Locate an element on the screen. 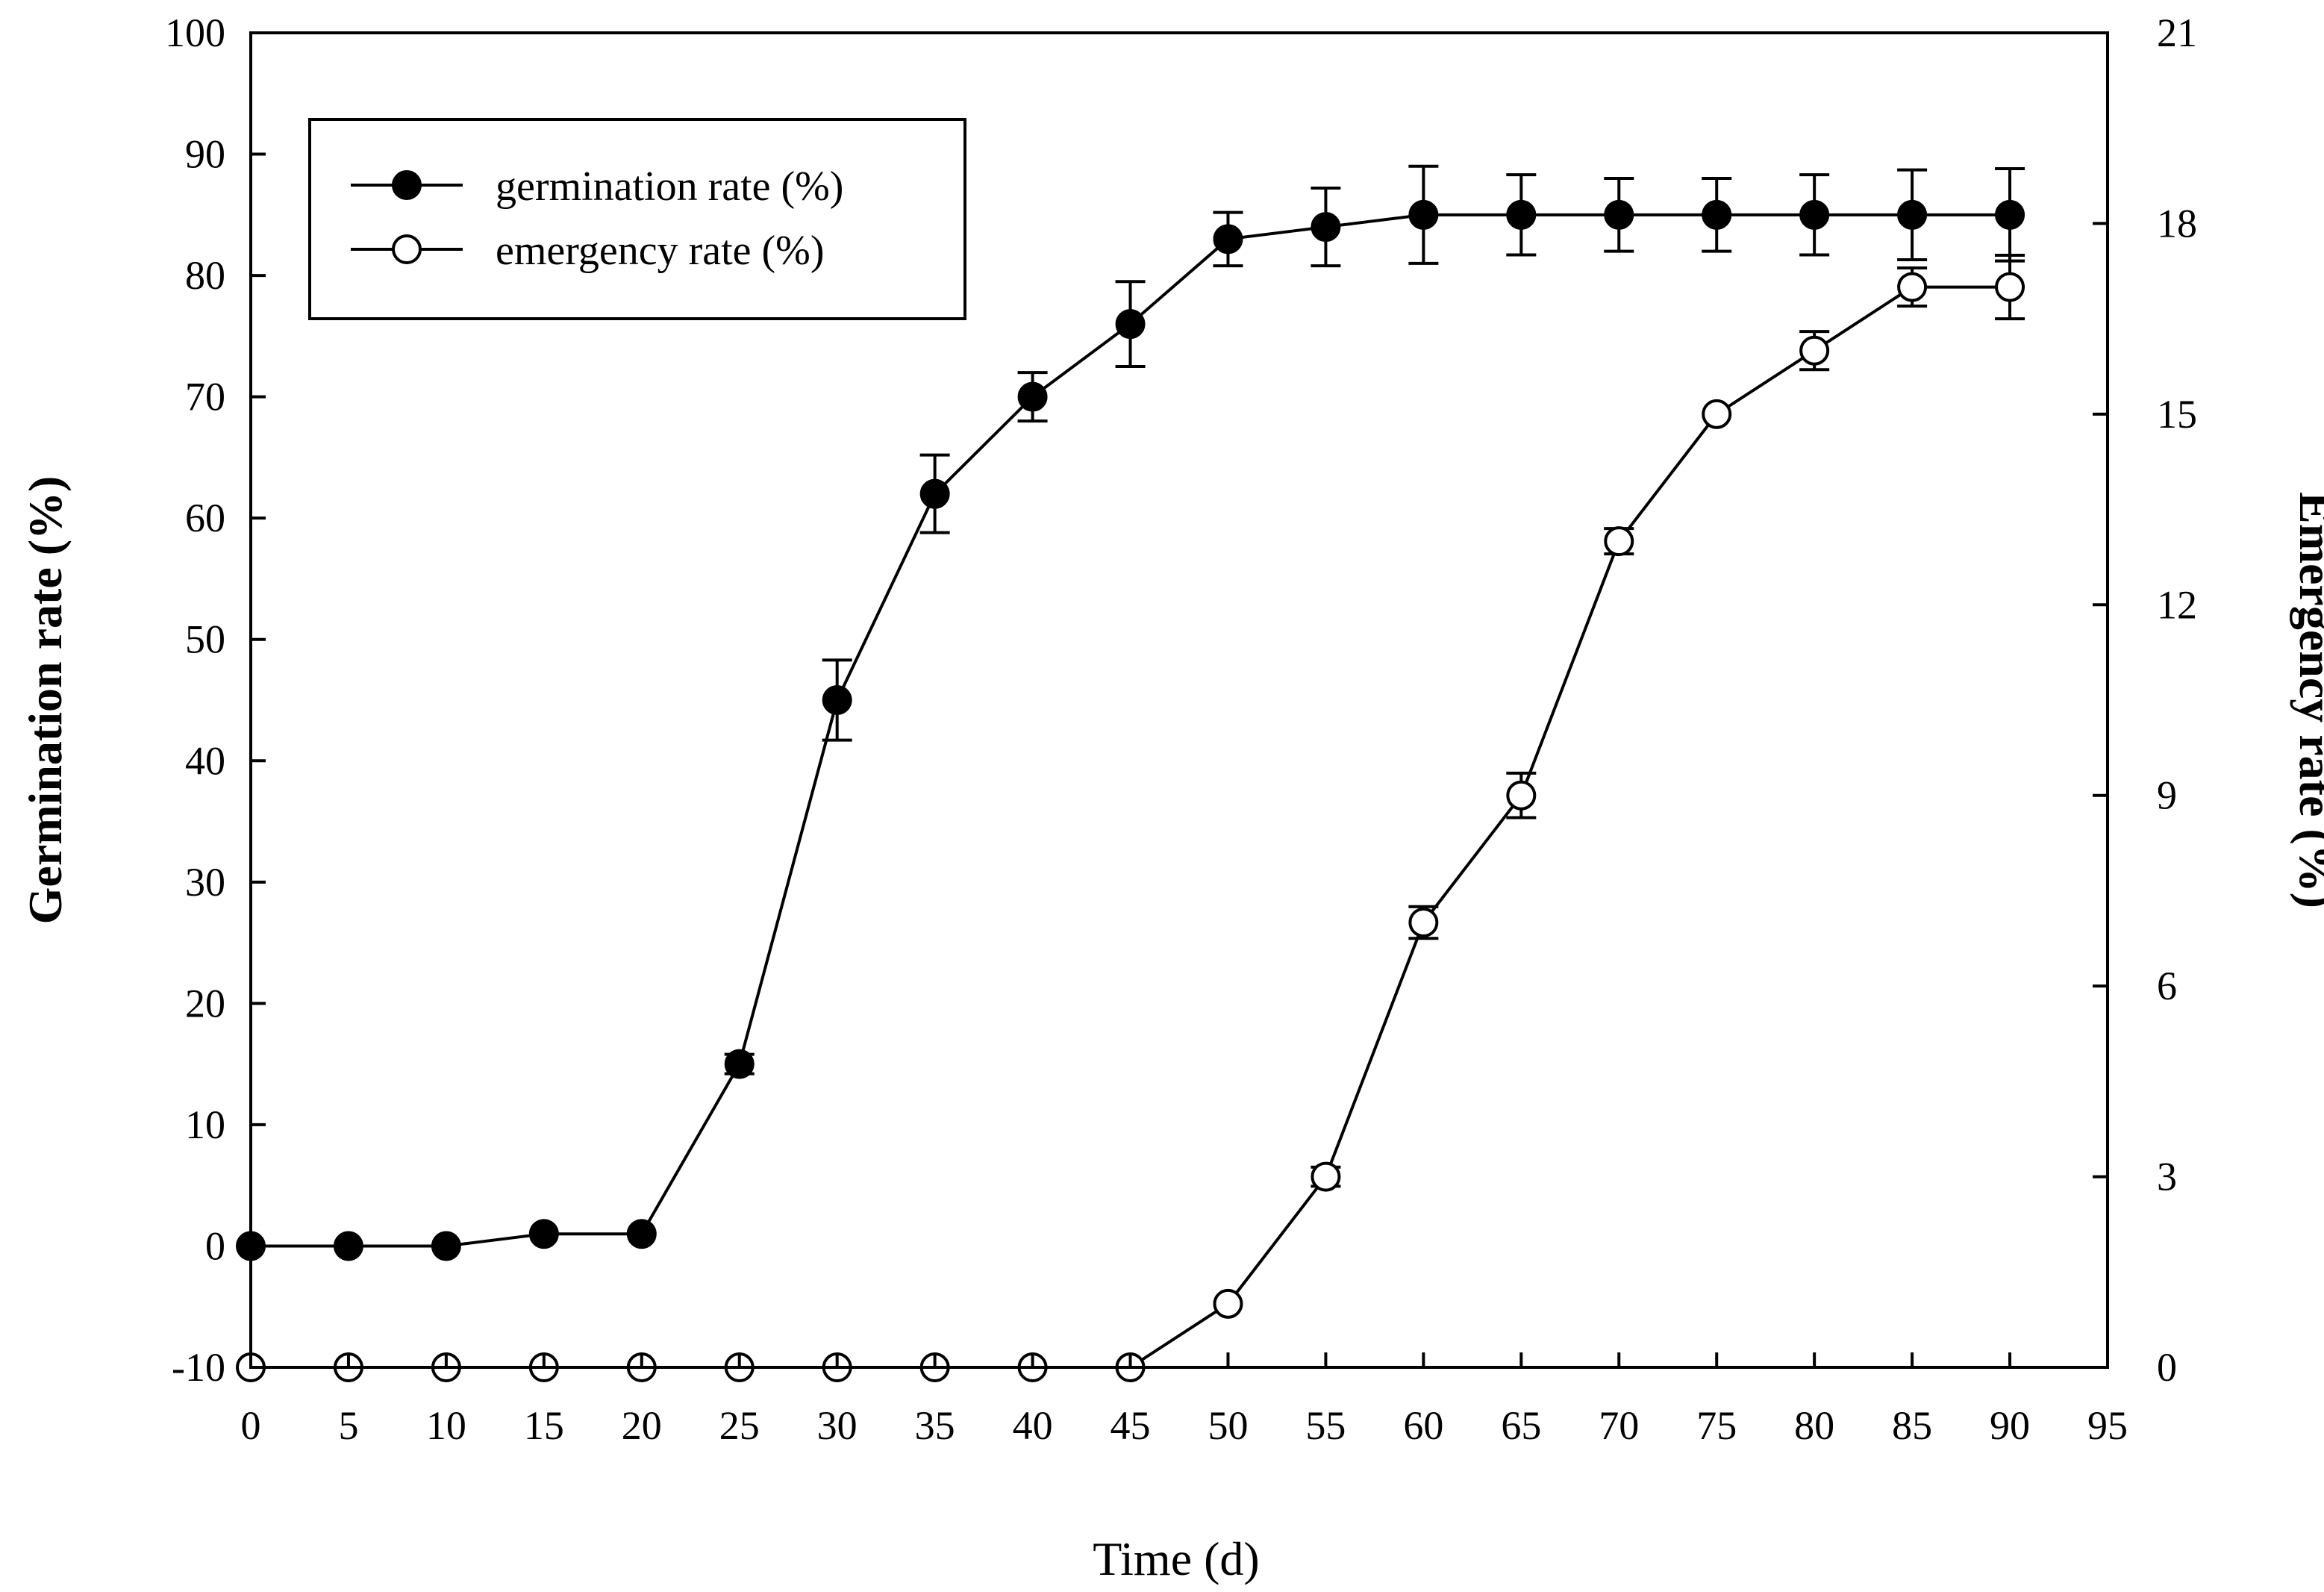 Image resolution: width=2324 pixels, height=1592 pixels. x-tick-label: 80 is located at coordinates (1814, 1425).